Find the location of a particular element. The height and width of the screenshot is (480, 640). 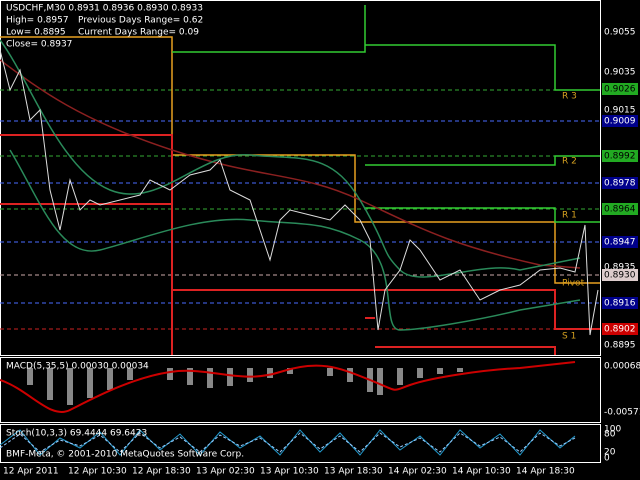

stoch-axis: 80 is located at coordinates (610, 435).